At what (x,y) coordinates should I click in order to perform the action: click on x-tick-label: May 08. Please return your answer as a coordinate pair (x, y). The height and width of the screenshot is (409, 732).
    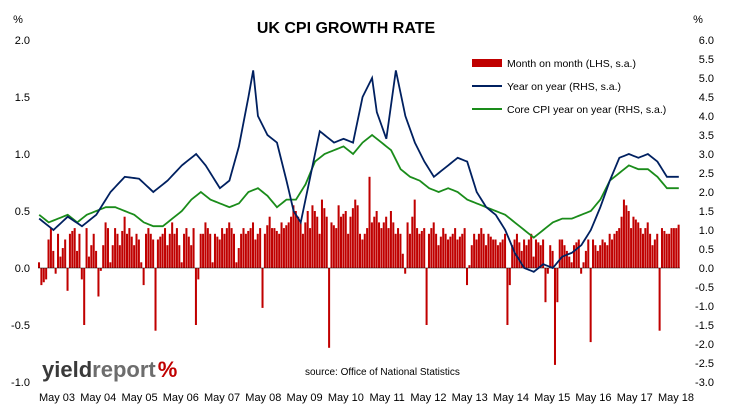
    Looking at the image, I should click on (263, 398).